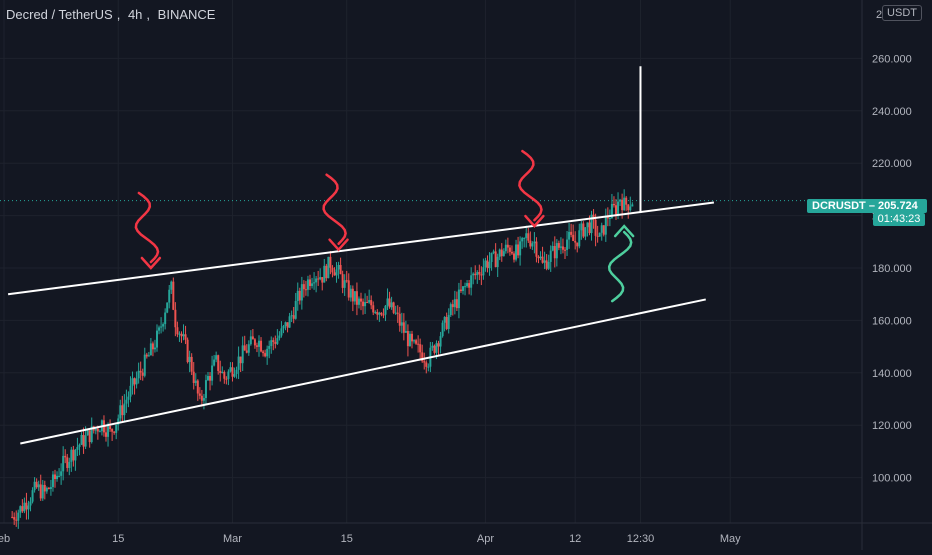  Describe the element at coordinates (347, 539) in the screenshot. I see `x-tick-label: 15` at that location.